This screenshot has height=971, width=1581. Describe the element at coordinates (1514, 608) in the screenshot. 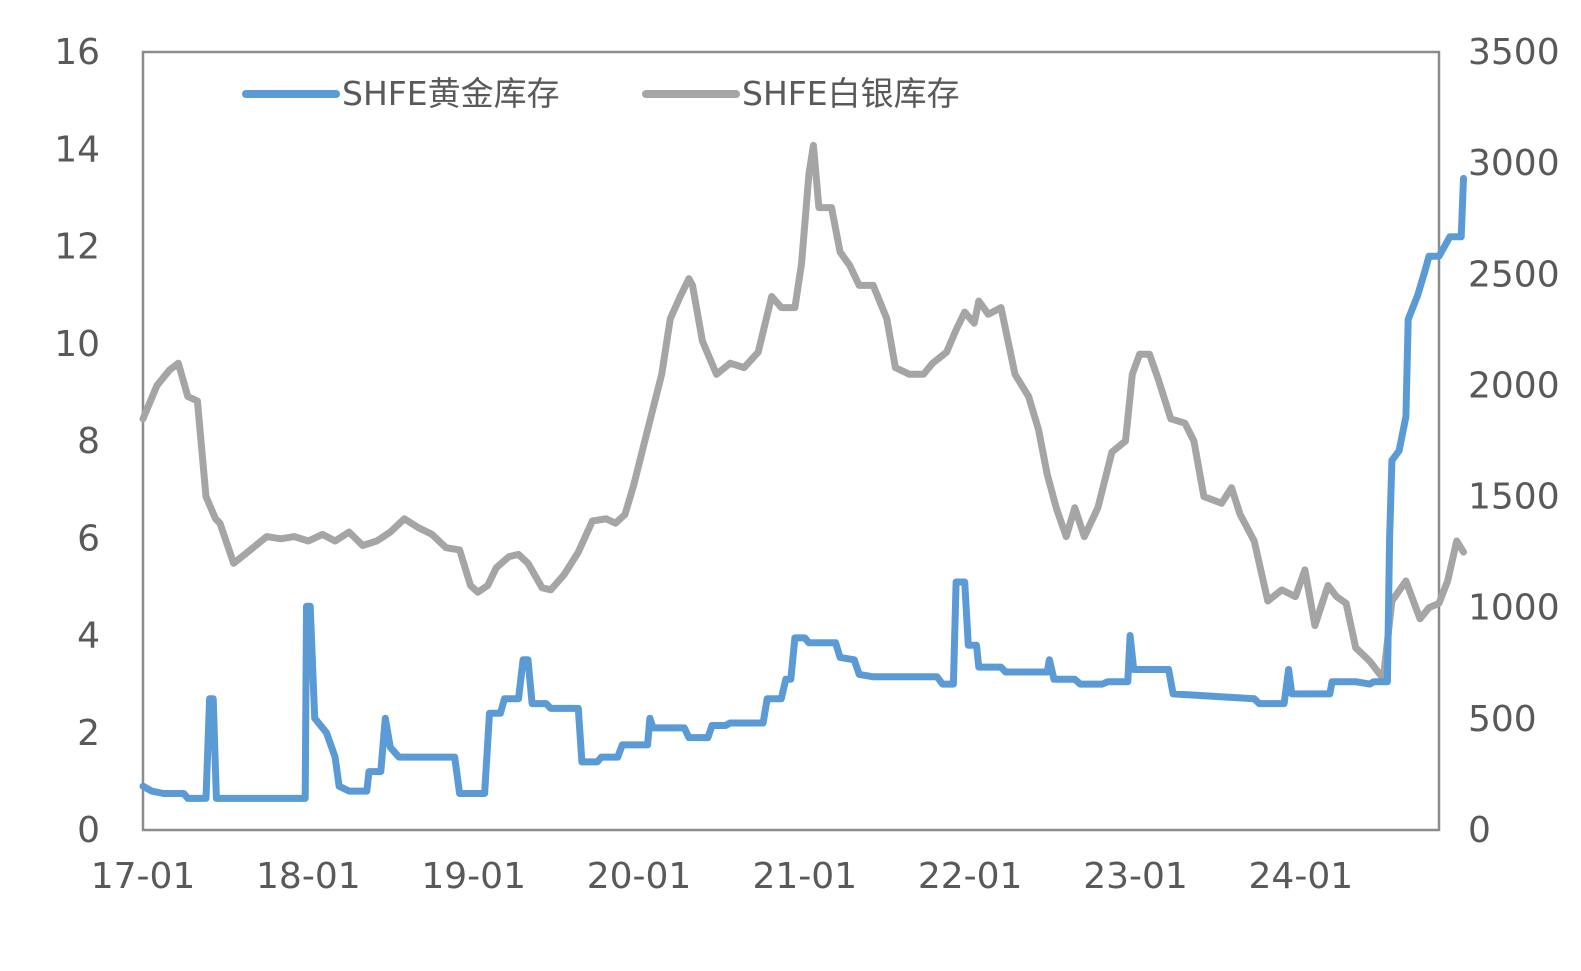

I see `y-right-tick-label: 1000` at that location.